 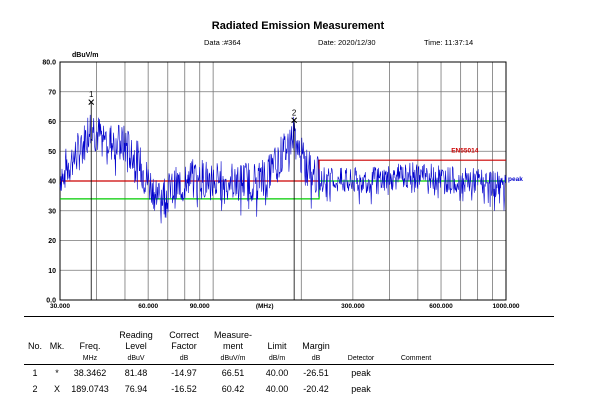 I want to click on row-mk: *, so click(x=57, y=373).